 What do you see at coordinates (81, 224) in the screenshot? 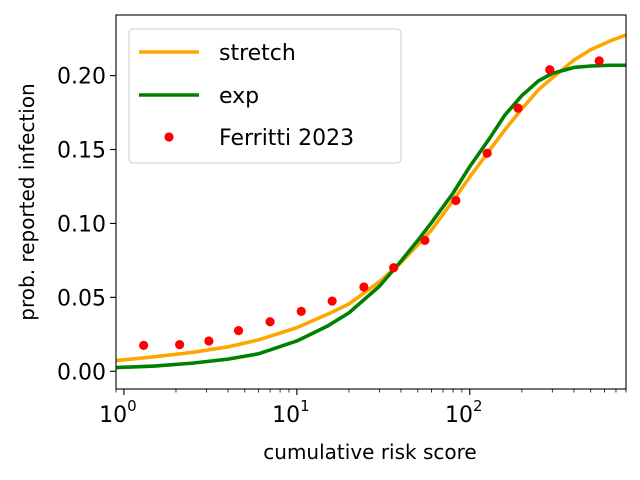
I see `y-tick-label: 0.10` at bounding box center [81, 224].